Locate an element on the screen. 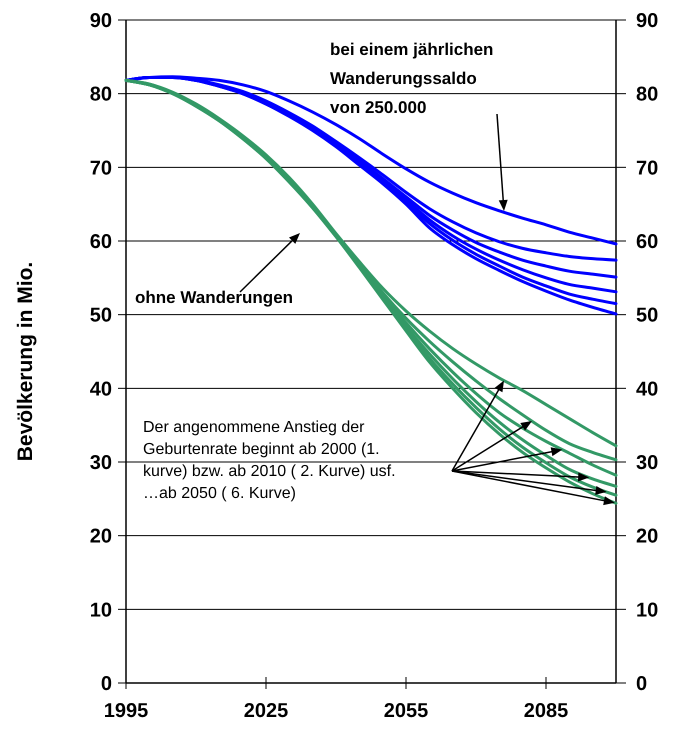  y-tick-label: 0 is located at coordinates (106, 684).